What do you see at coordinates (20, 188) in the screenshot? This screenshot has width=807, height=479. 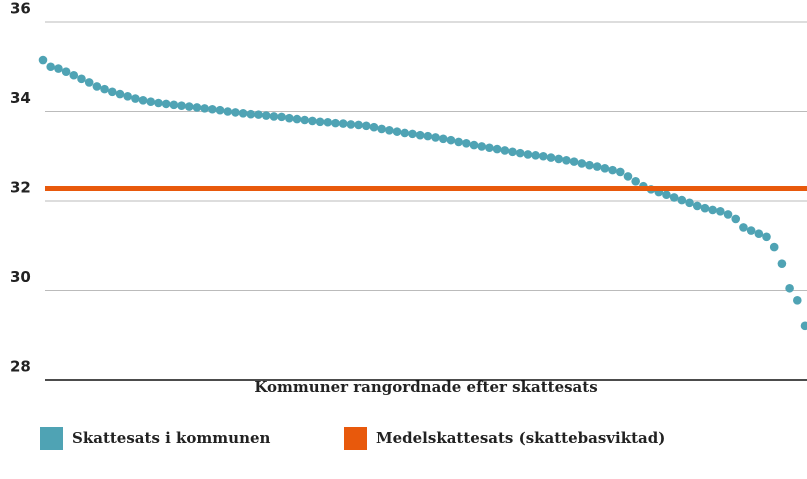 I see `y-tick-label: 32` at bounding box center [20, 188].